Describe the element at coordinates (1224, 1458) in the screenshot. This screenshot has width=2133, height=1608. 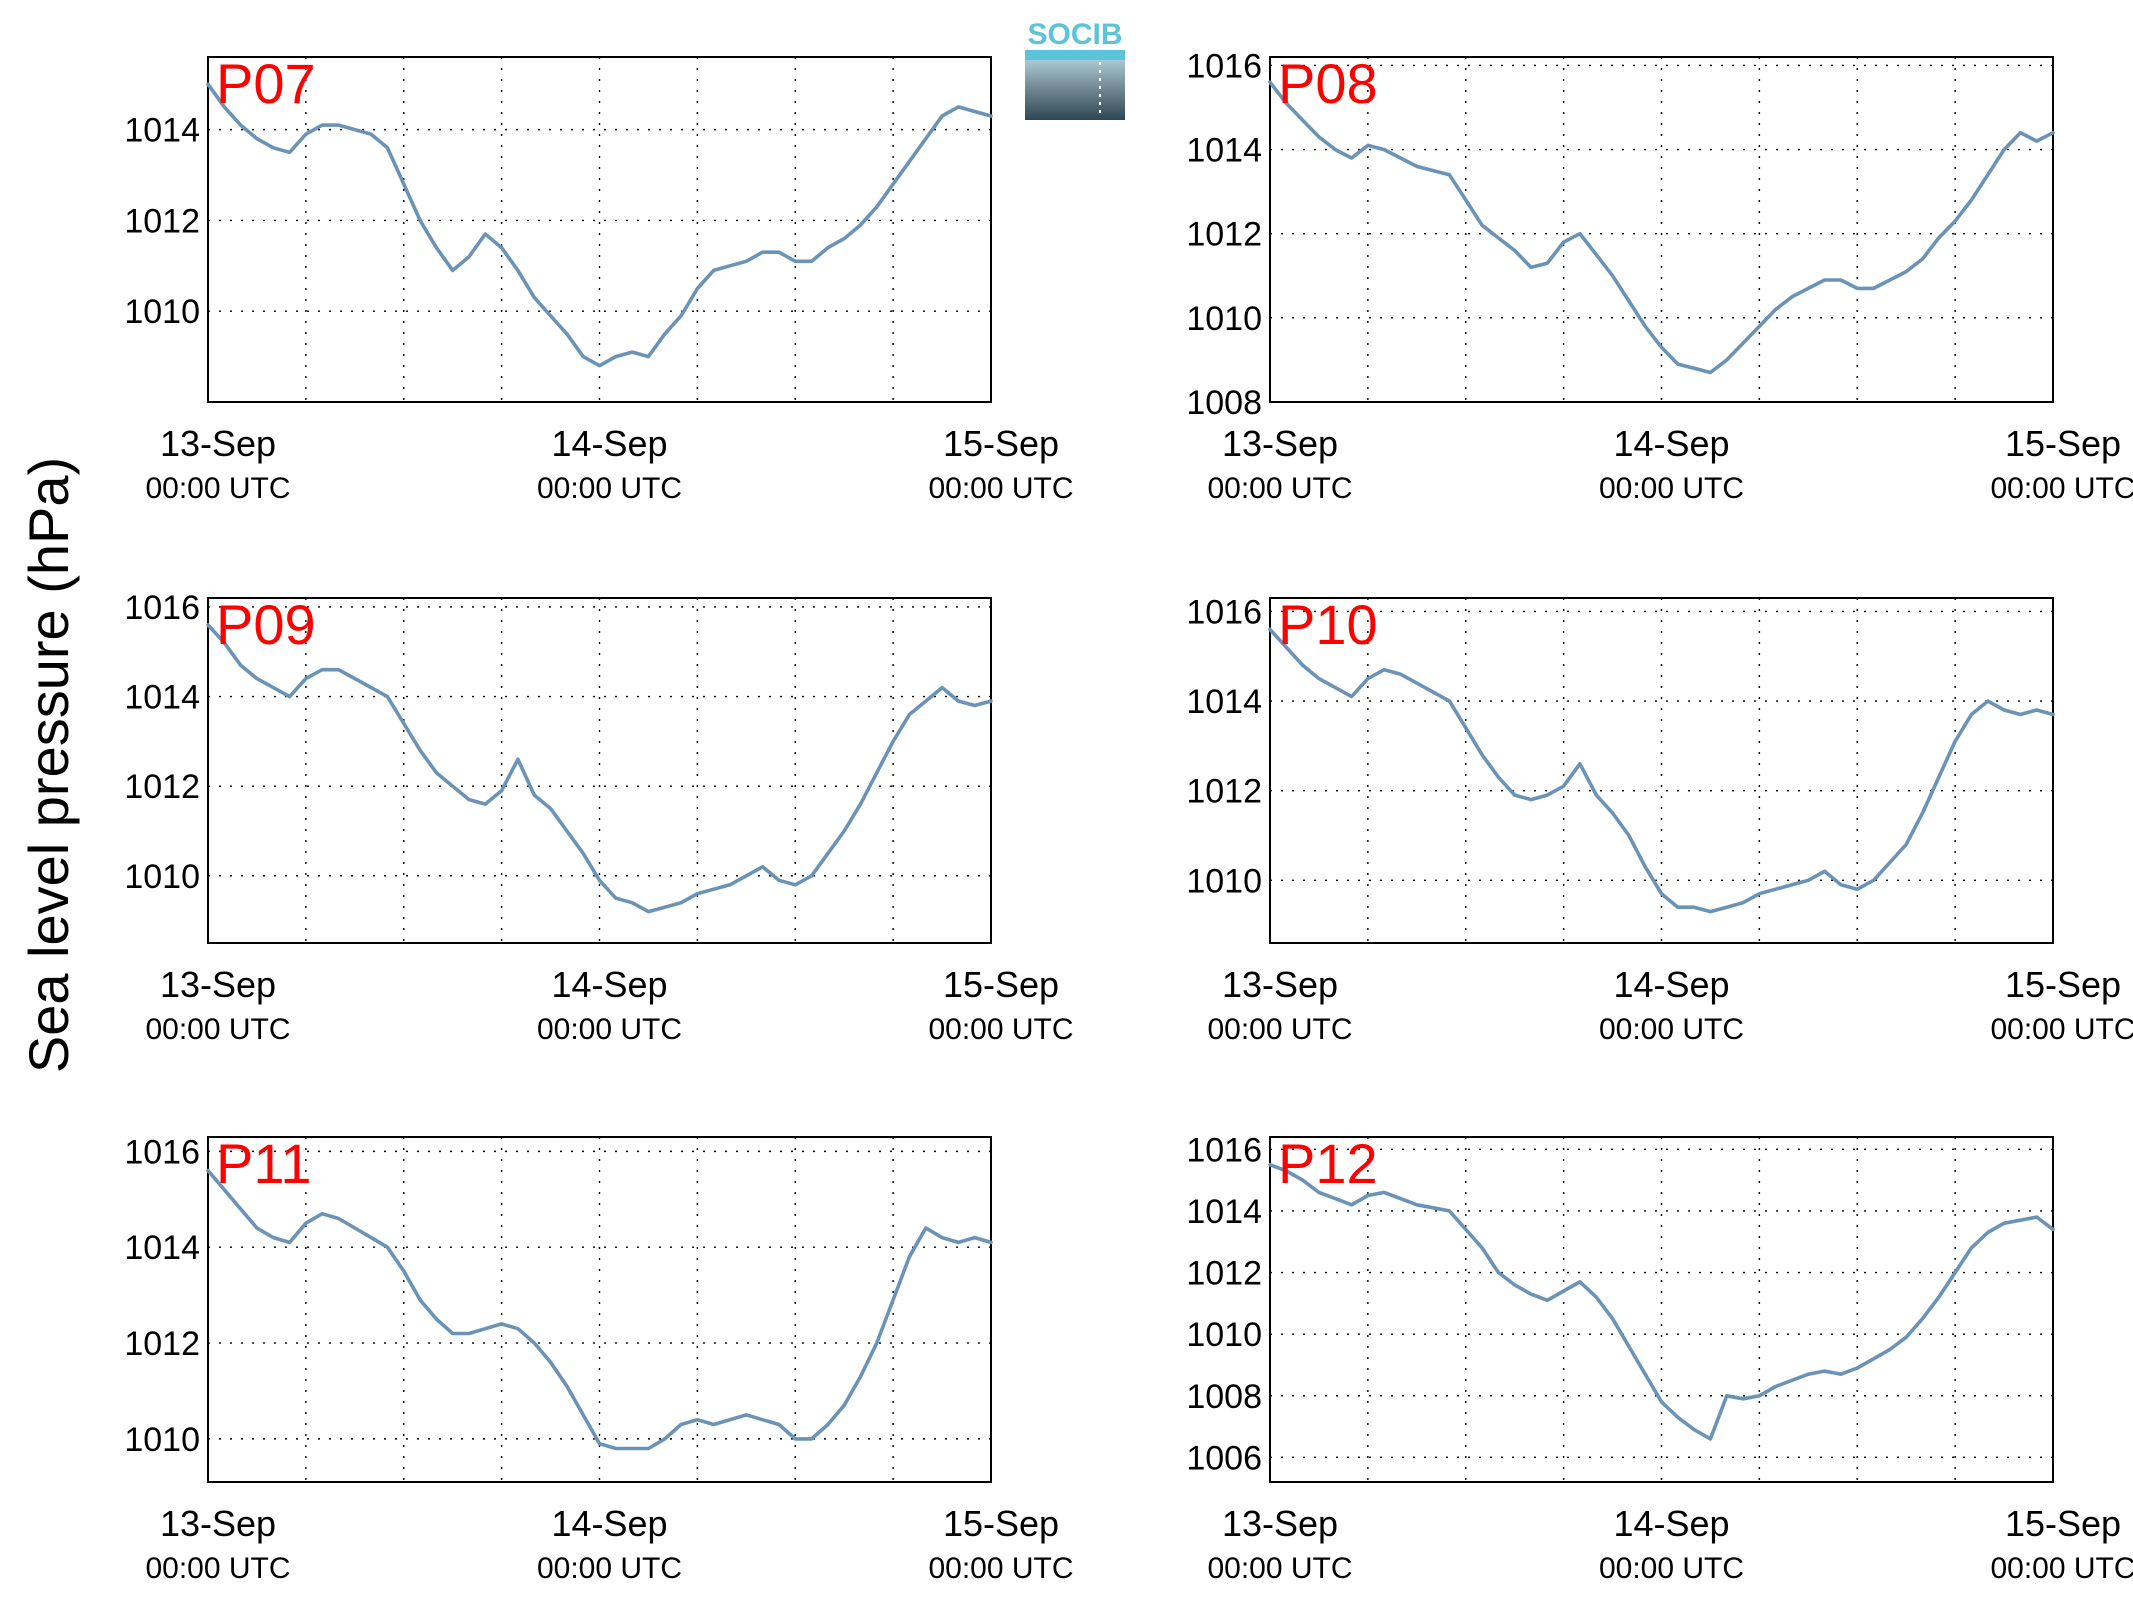
I see `y-tick-label: 1006` at that location.